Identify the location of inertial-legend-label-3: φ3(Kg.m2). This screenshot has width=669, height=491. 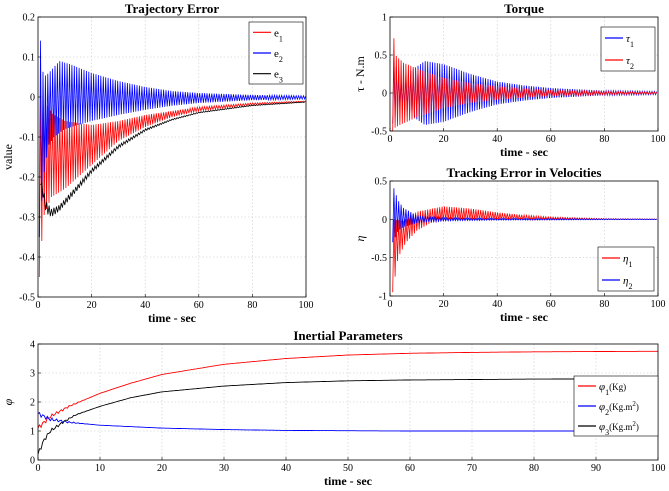
(619, 428).